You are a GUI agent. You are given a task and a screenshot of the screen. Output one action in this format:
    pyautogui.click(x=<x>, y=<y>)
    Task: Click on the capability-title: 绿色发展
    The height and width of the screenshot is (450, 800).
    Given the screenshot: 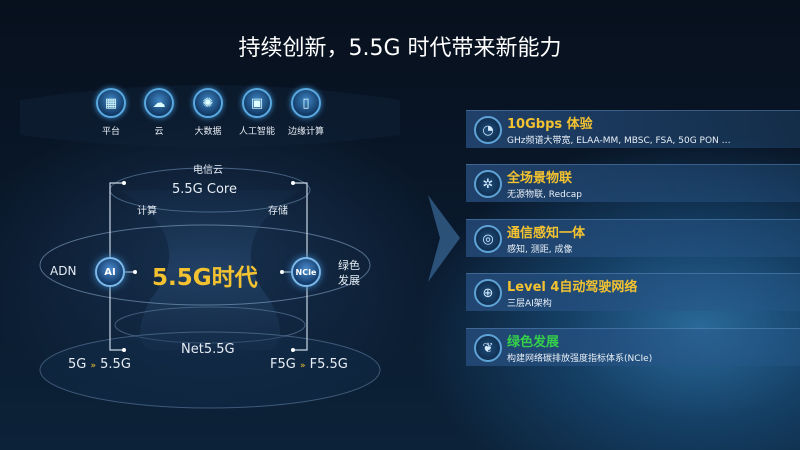 What is the action you would take?
    pyautogui.click(x=533, y=342)
    